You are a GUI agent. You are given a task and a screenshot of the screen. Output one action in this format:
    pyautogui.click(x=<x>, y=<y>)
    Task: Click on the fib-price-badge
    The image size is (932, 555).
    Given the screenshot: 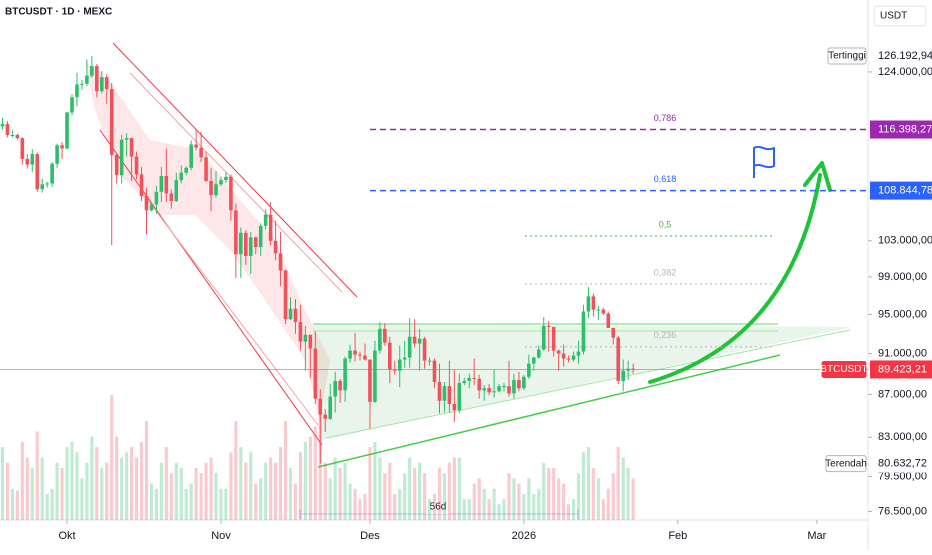 What is the action you would take?
    pyautogui.click(x=901, y=129)
    